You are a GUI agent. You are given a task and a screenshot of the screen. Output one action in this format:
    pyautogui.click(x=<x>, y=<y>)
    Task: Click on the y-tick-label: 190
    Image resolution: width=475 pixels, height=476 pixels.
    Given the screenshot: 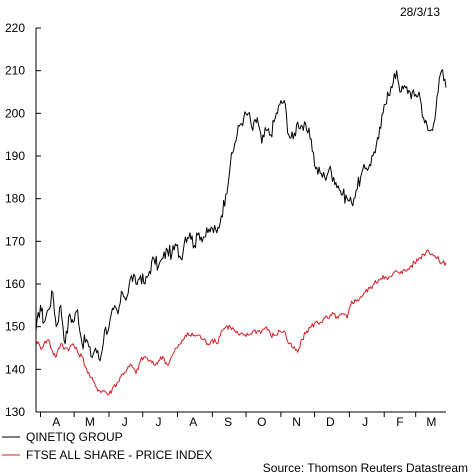 What is the action you would take?
    pyautogui.click(x=15, y=156)
    